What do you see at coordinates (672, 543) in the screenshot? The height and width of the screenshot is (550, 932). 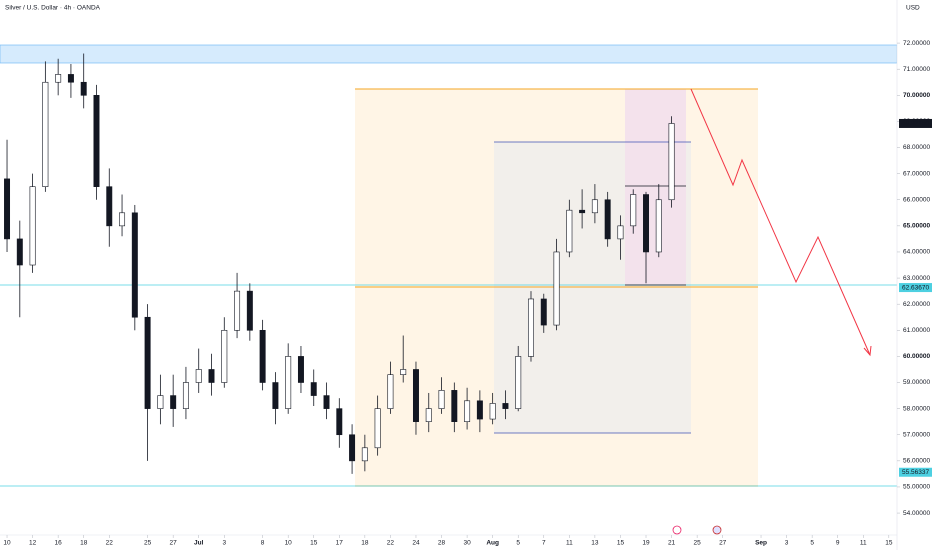 I see `x-tick-label: 21` at bounding box center [672, 543].